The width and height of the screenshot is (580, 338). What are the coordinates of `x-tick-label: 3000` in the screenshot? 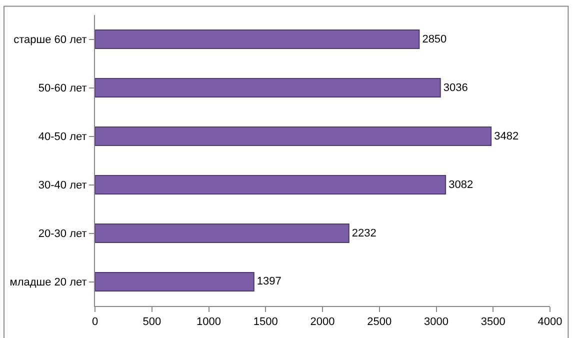 It's located at (436, 322).